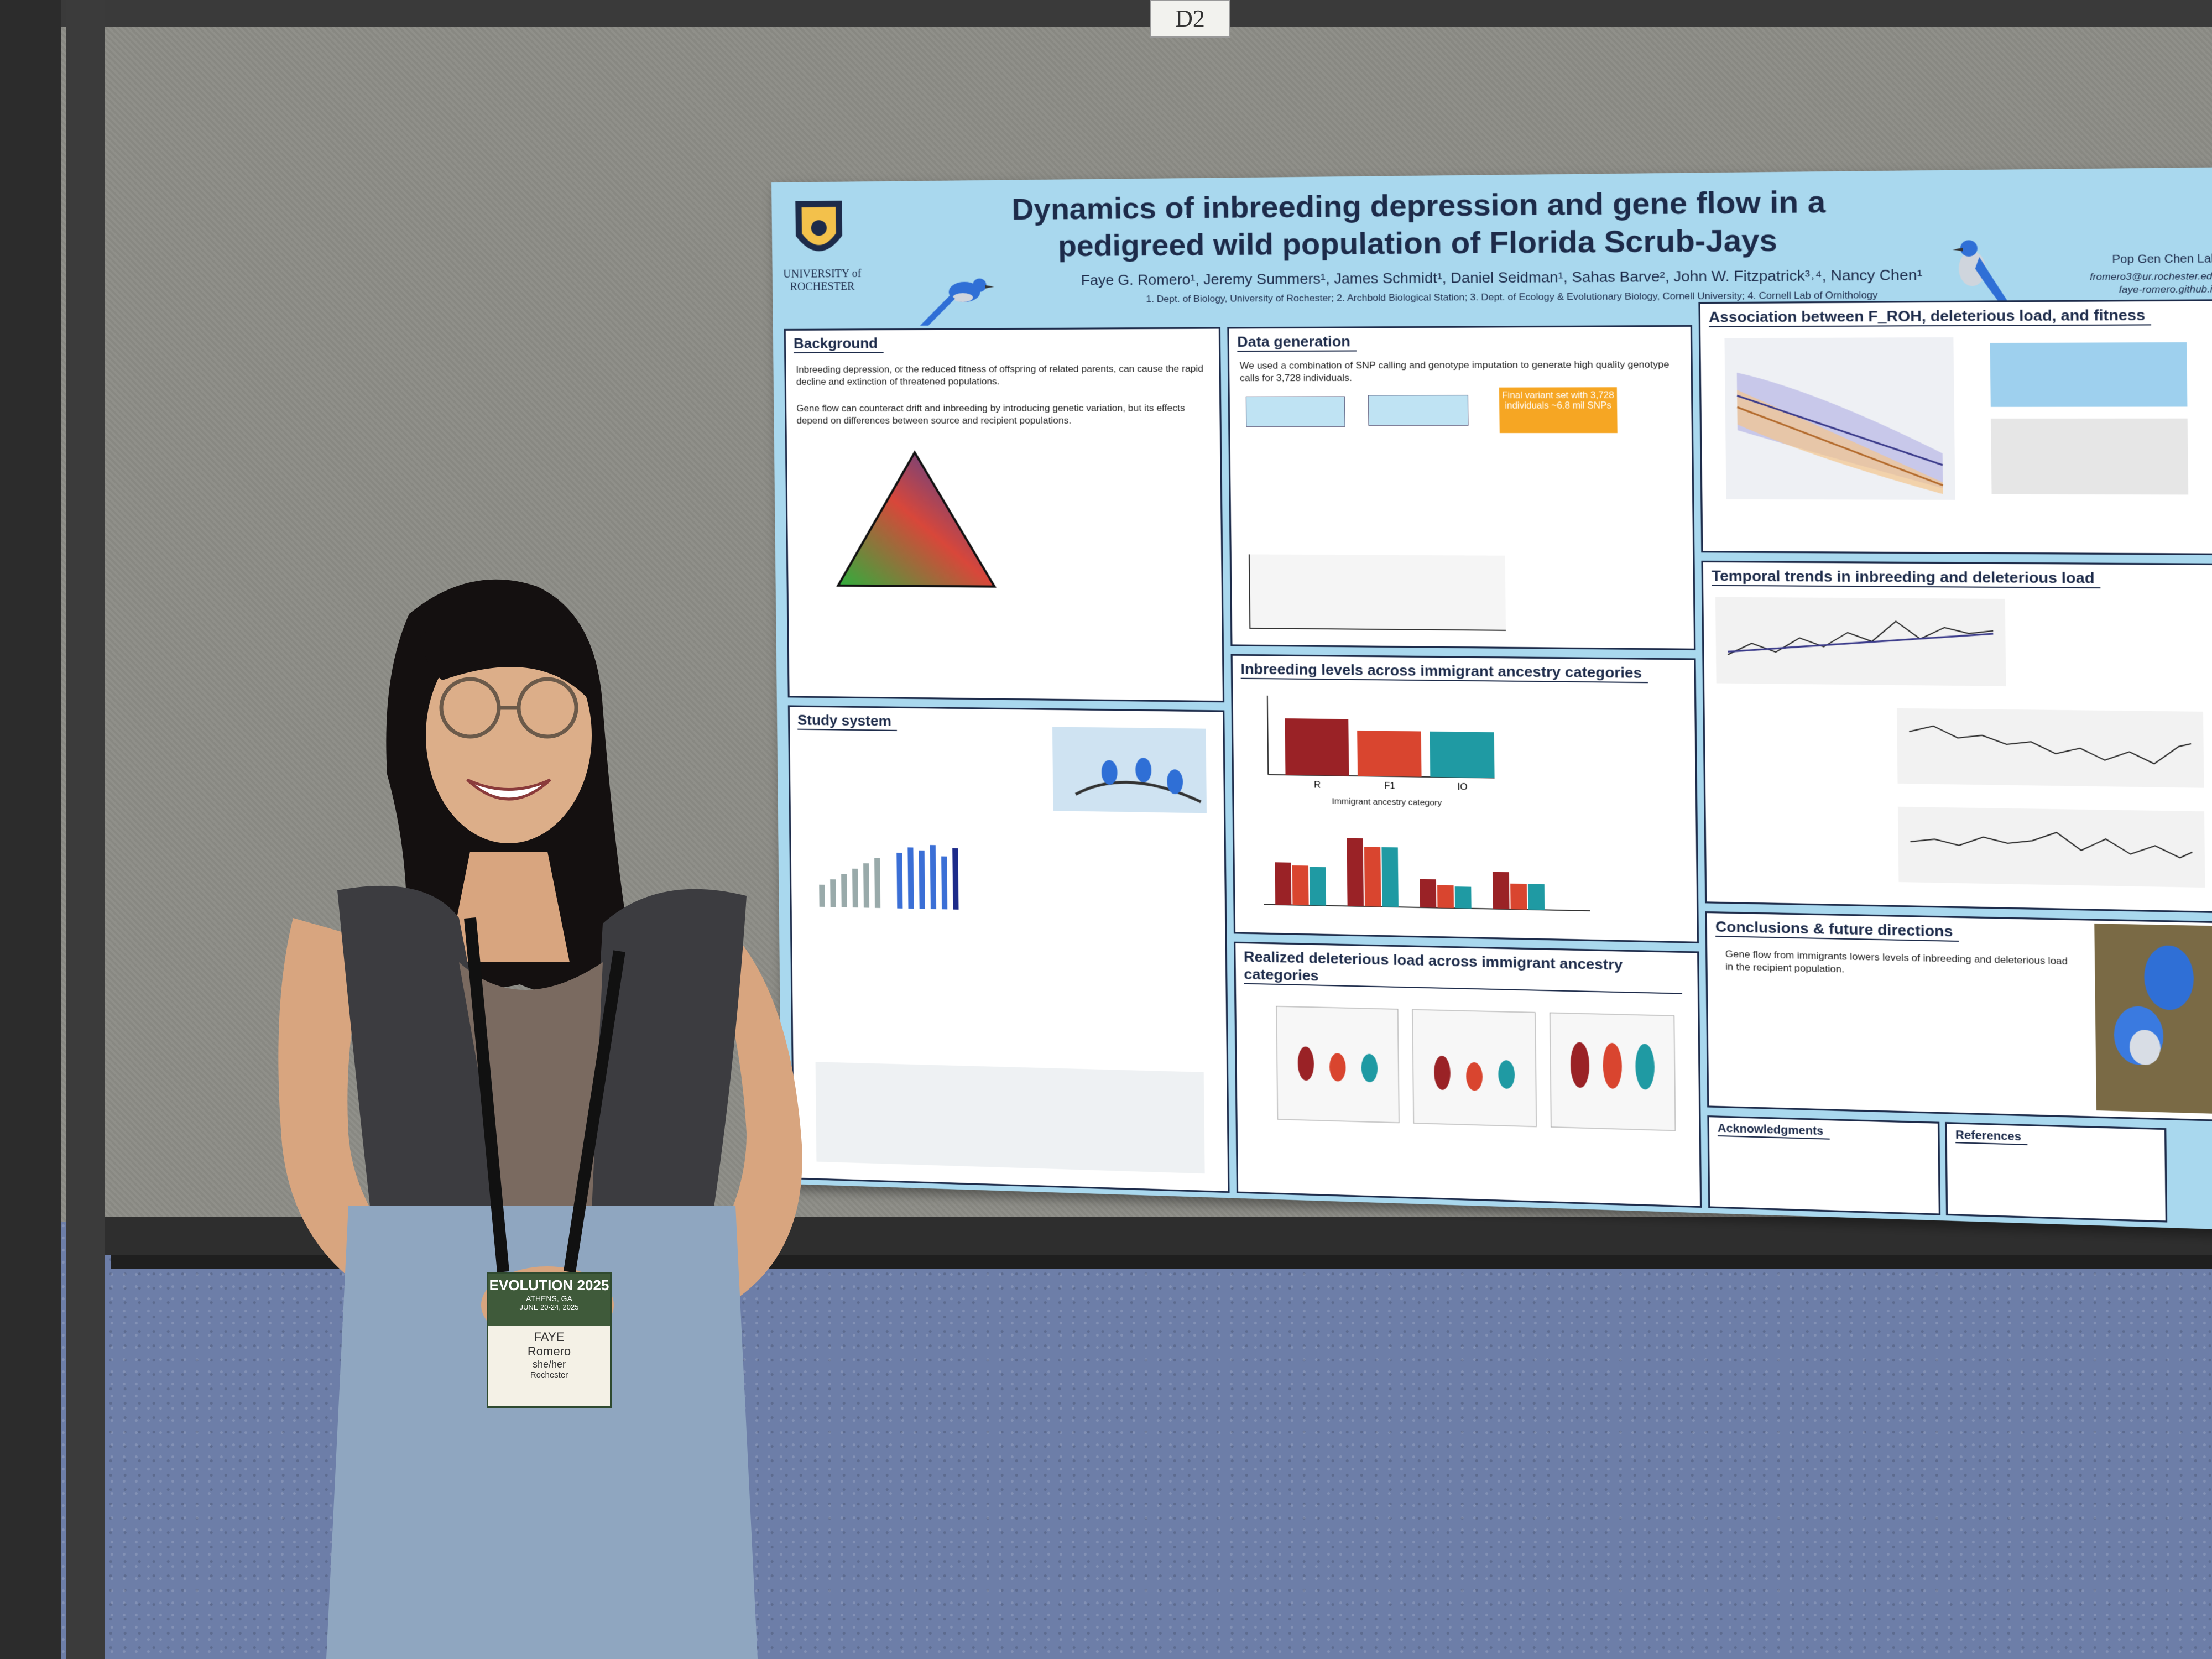 The height and width of the screenshot is (1659, 2212). Describe the element at coordinates (2147, 260) in the screenshot. I see `lab-name: Pop Gen Chen Lab` at that location.